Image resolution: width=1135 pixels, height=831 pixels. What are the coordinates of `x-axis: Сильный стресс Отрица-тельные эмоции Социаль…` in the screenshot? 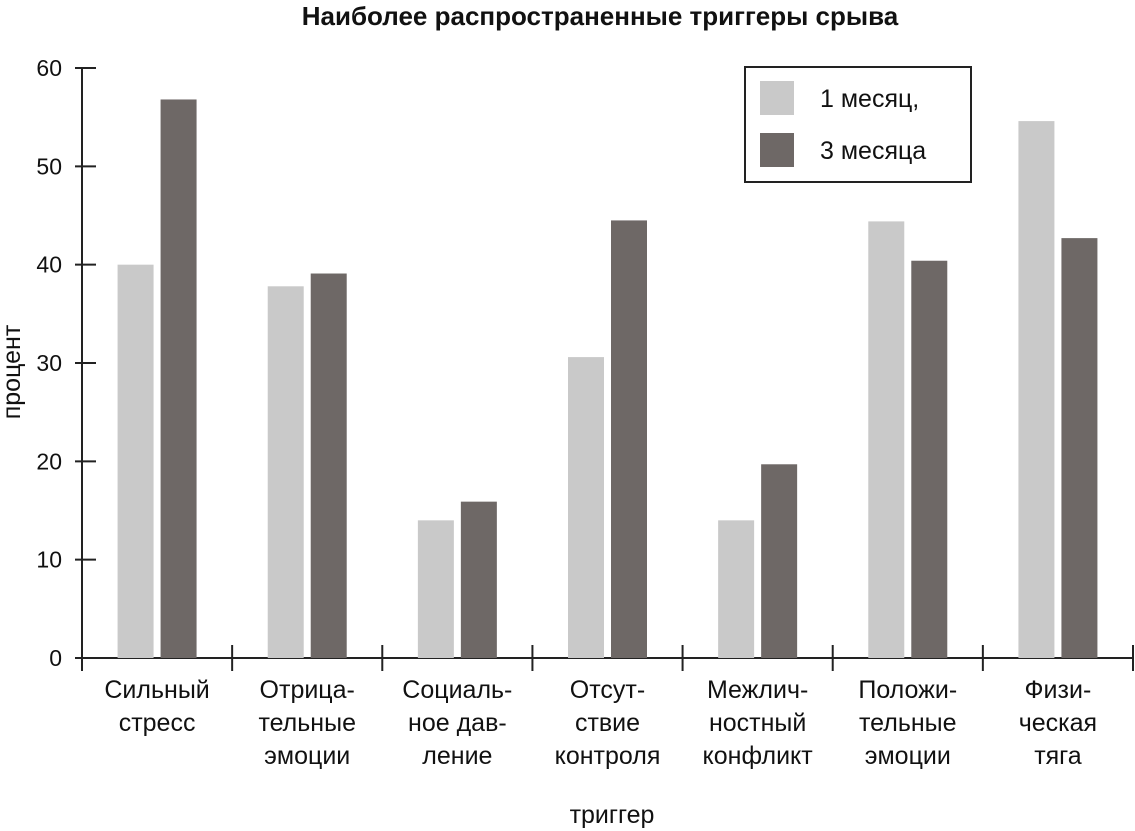 It's located at (607, 707).